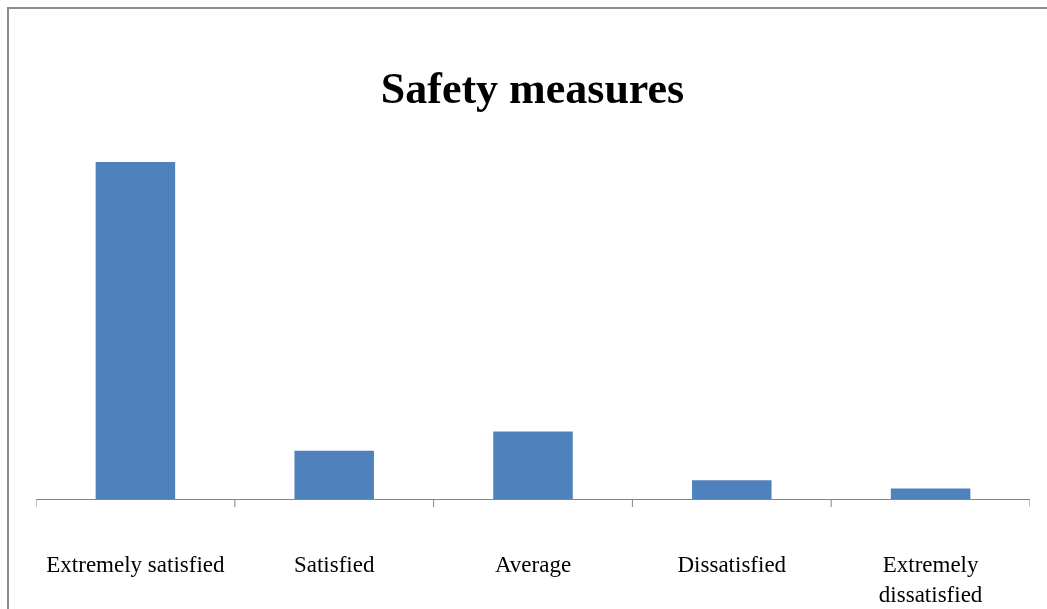 Image resolution: width=1047 pixels, height=609 pixels. Describe the element at coordinates (532, 89) in the screenshot. I see `chart-title: Safety measures` at that location.